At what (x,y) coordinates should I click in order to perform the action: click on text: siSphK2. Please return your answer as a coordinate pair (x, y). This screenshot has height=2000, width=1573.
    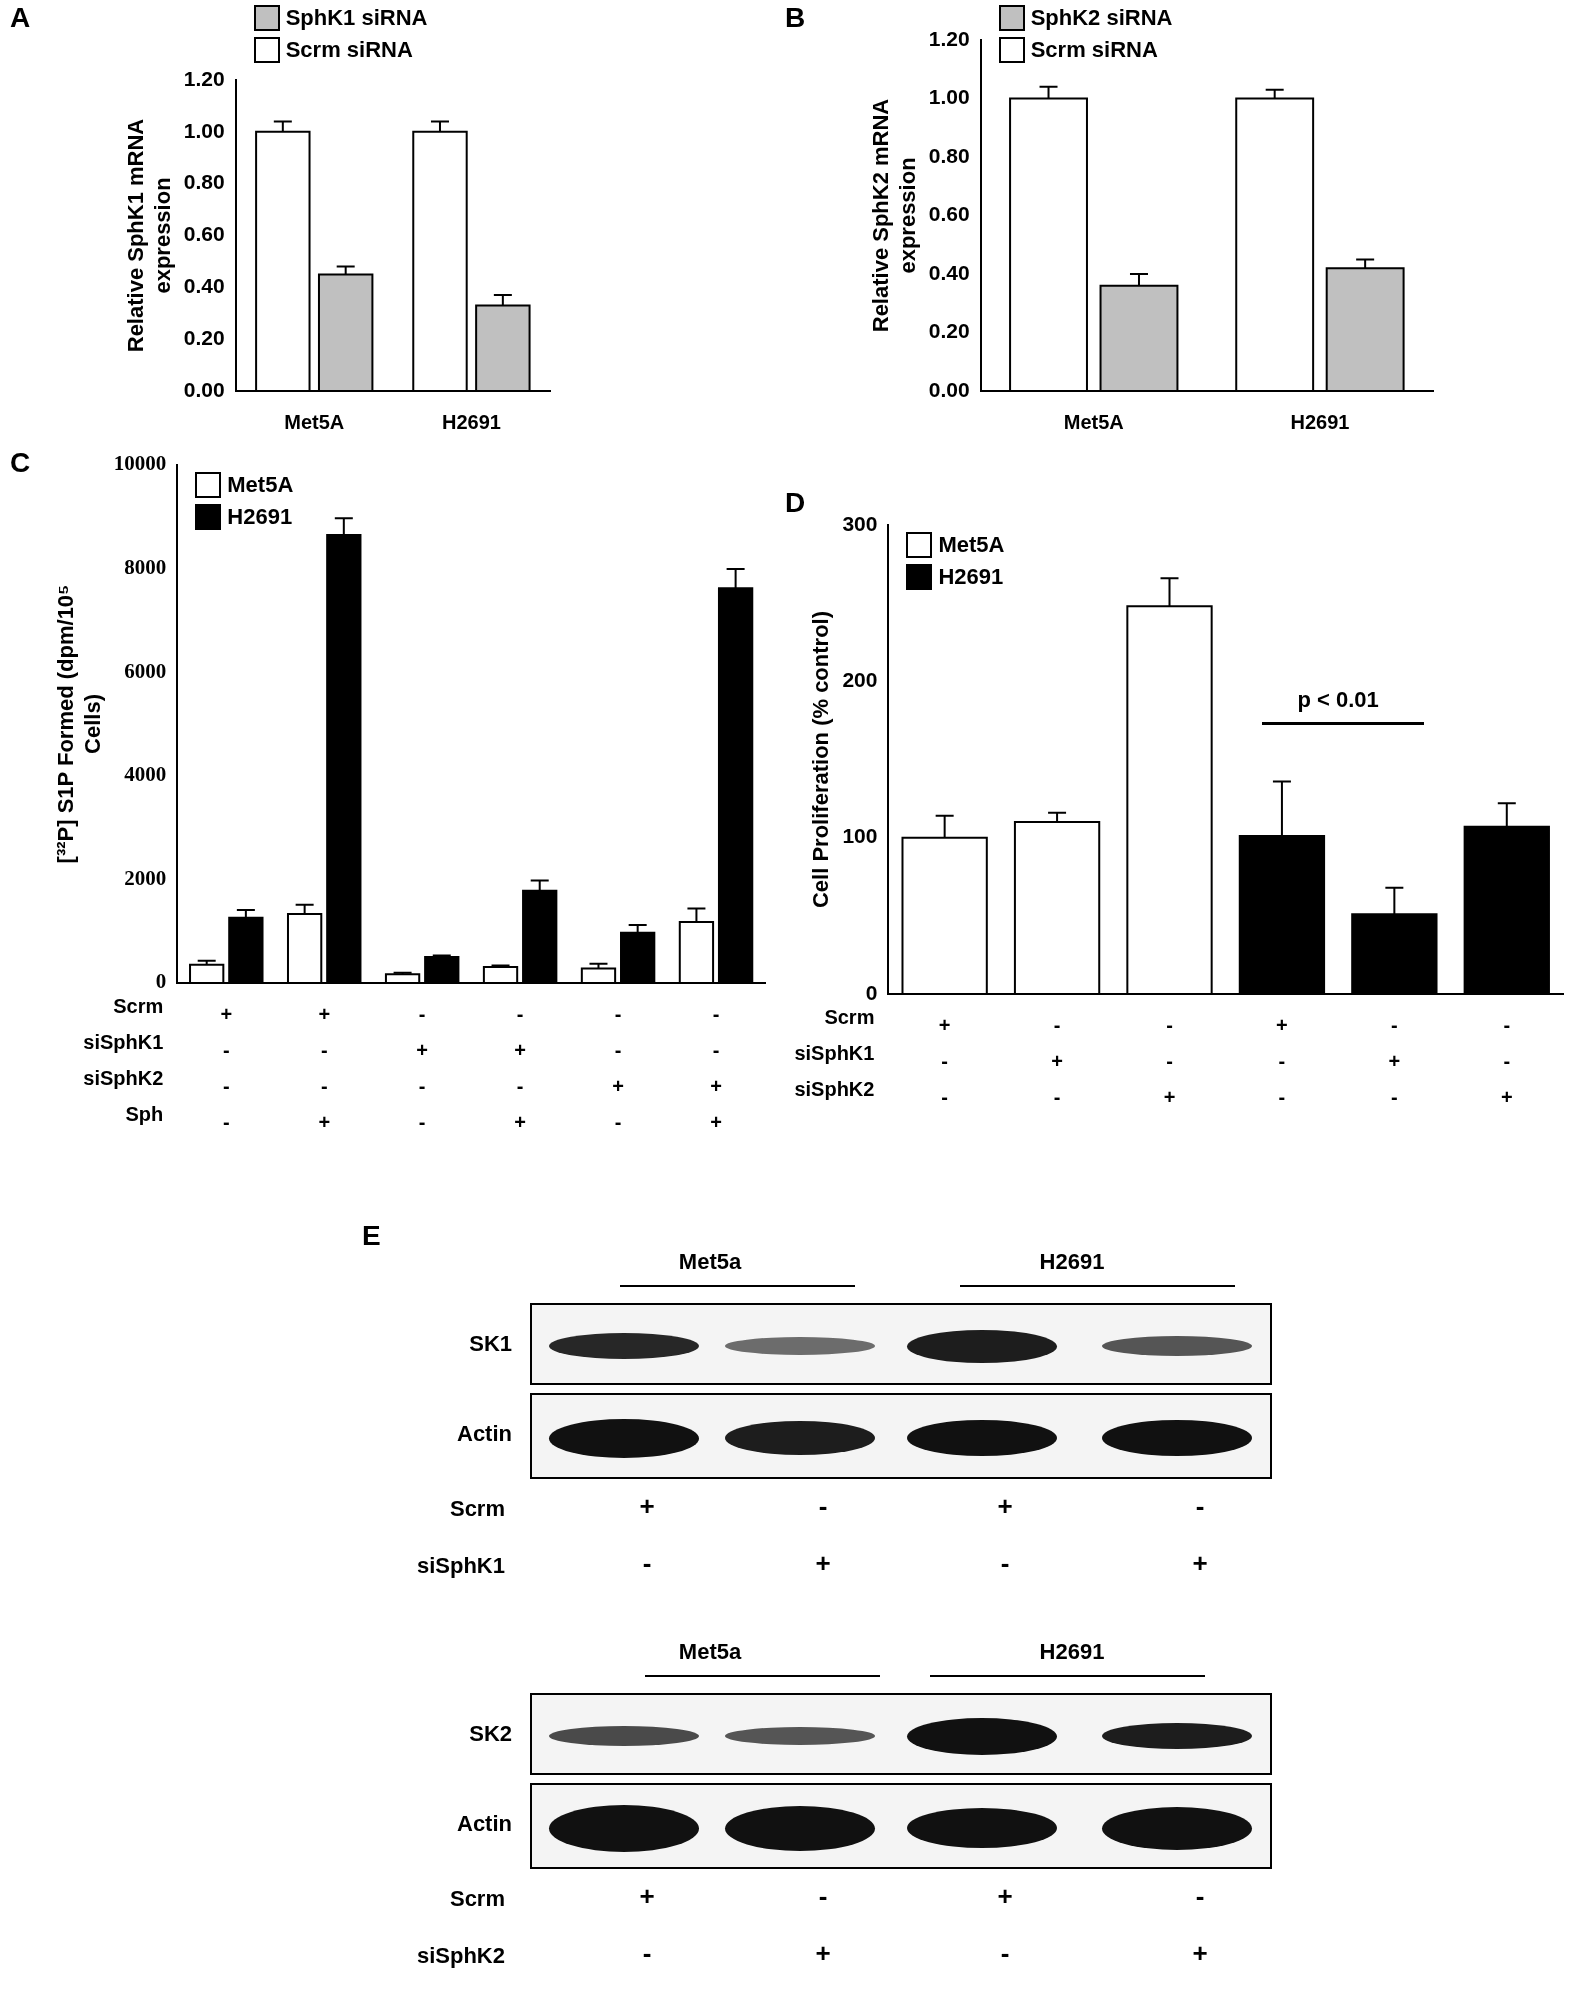
    Looking at the image, I should click on (460, 1956).